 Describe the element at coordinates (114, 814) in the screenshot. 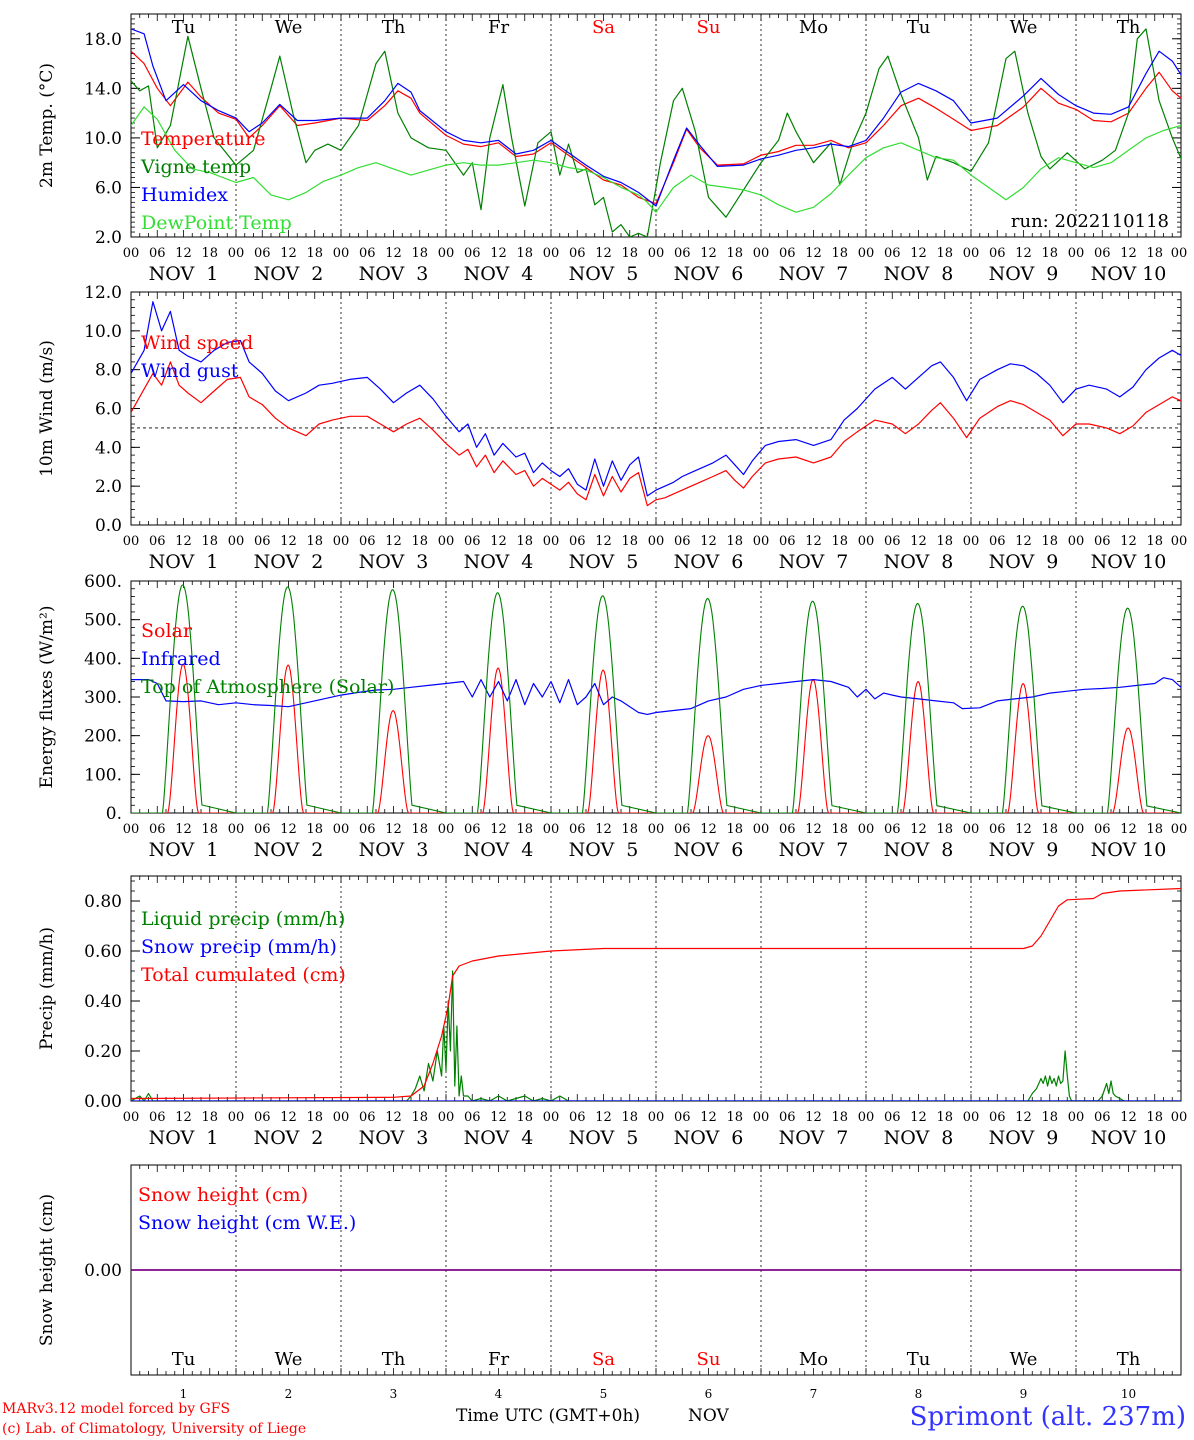

I see `y-tick-label: 0.` at that location.